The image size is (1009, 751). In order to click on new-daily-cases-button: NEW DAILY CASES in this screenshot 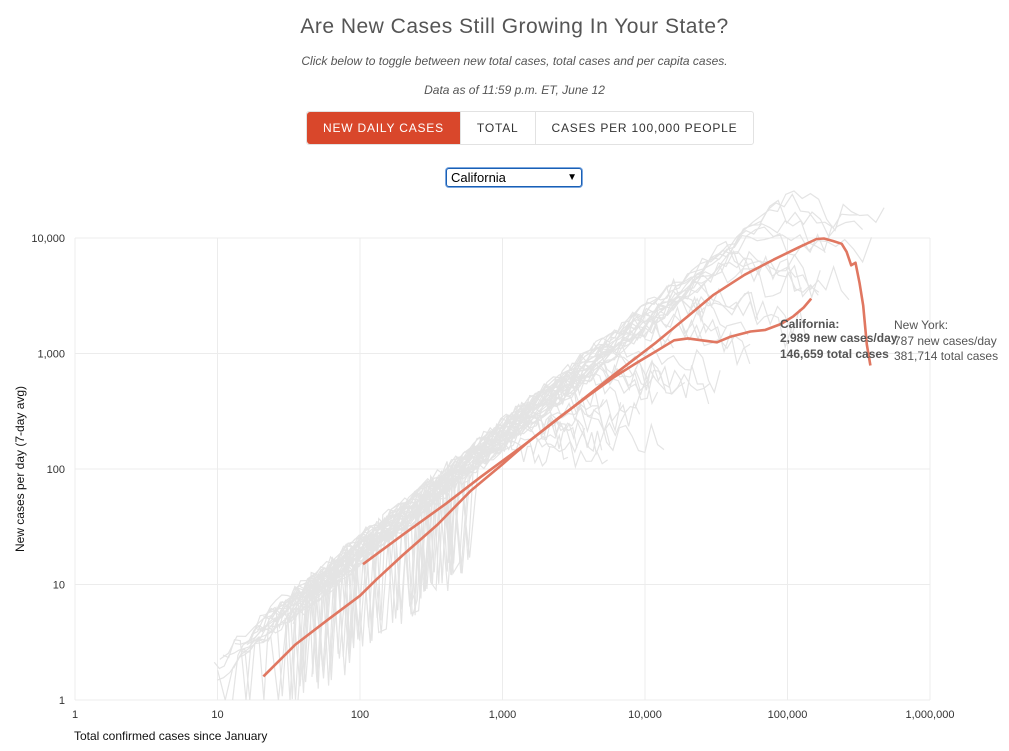, I will do `click(383, 128)`.